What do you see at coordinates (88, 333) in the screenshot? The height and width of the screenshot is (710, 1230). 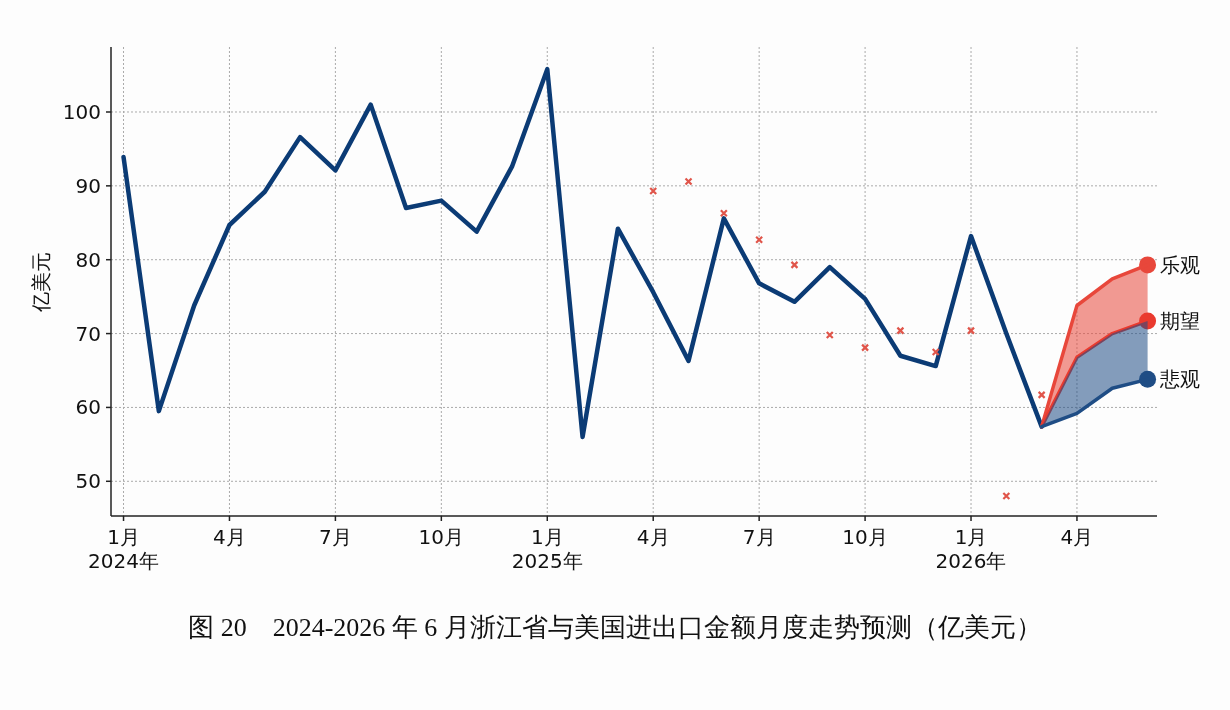 I see `y-tick-label: 70` at bounding box center [88, 333].